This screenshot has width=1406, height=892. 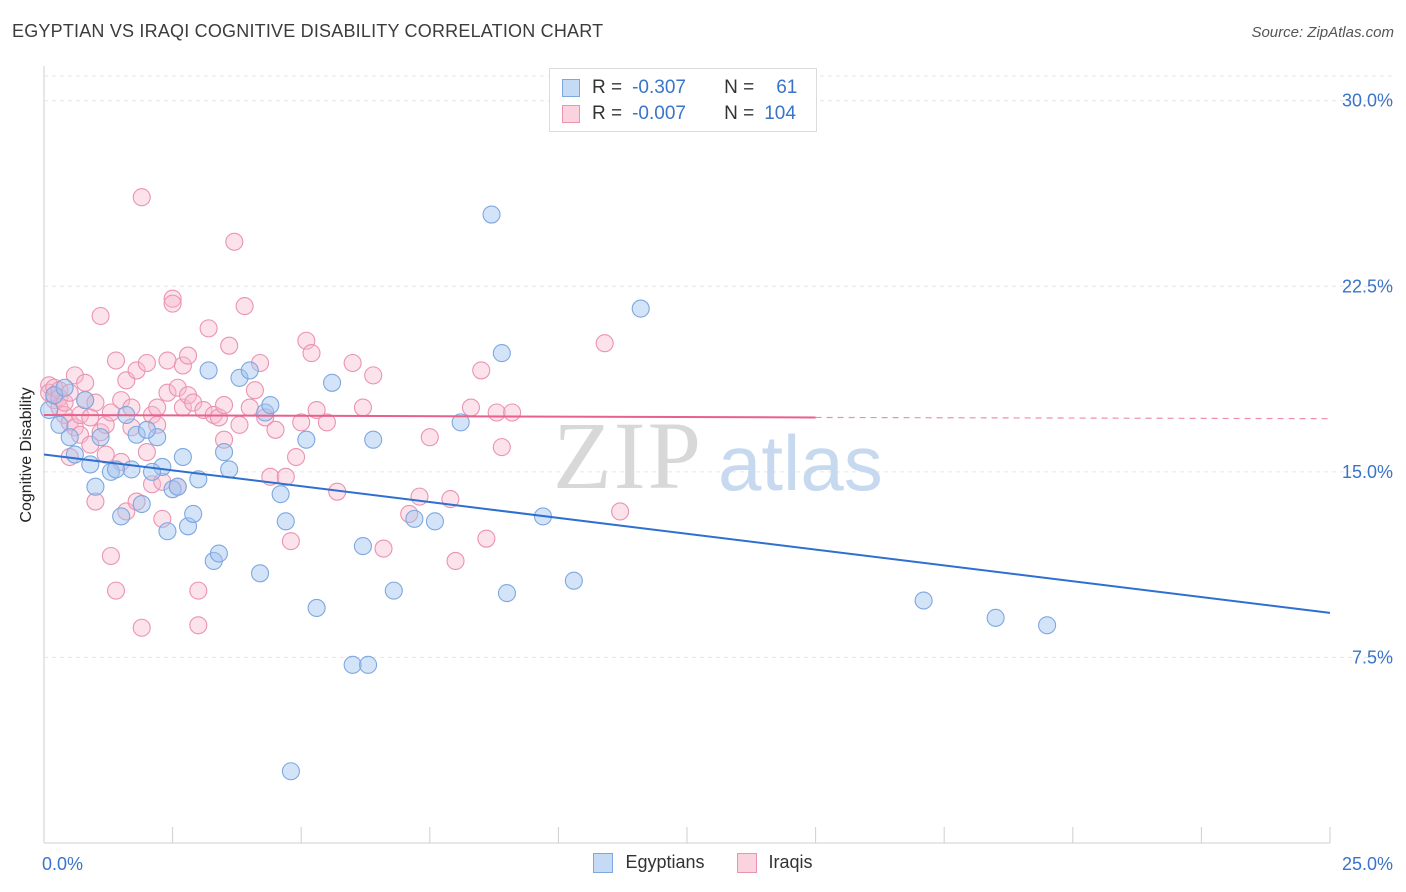 I want to click on legend-swatch-egyptians, so click(x=603, y=862).